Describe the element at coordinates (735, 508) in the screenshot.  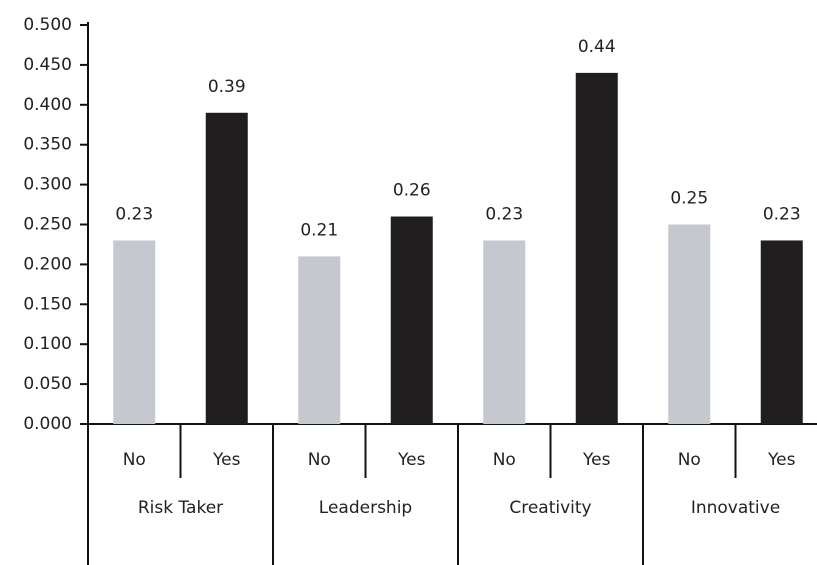
I see `group-label: Innovative` at that location.